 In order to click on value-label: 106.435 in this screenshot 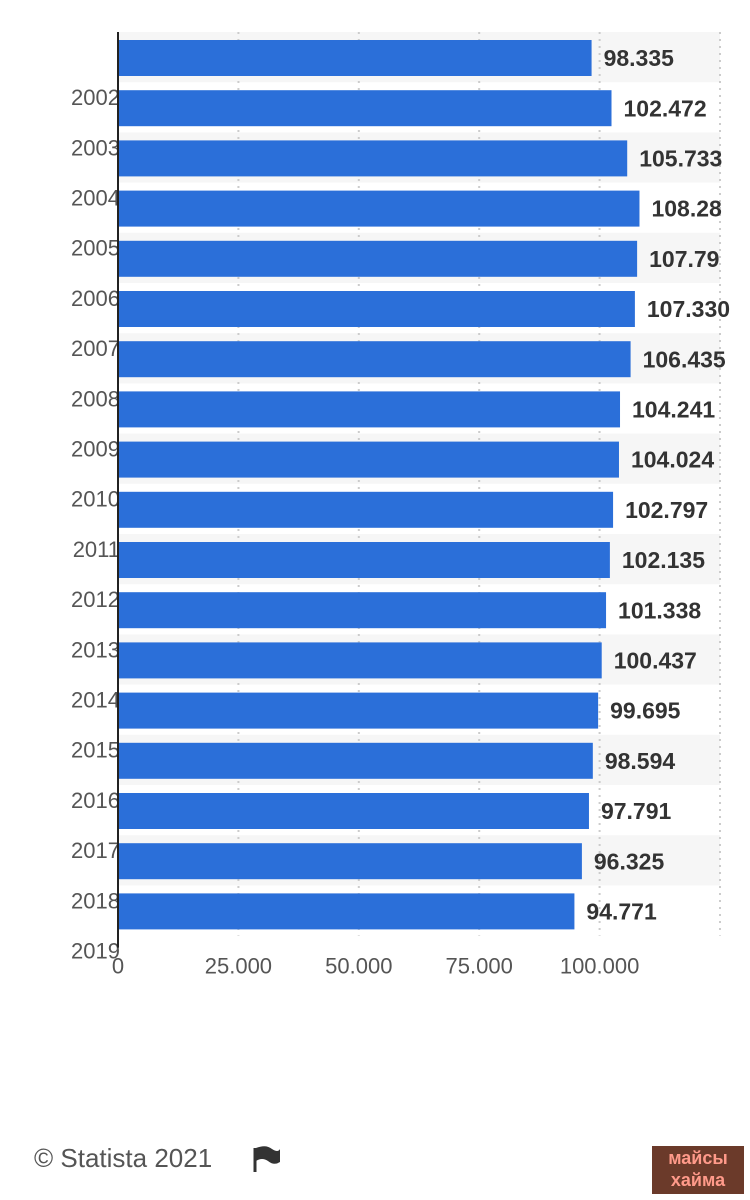, I will do `click(684, 359)`.